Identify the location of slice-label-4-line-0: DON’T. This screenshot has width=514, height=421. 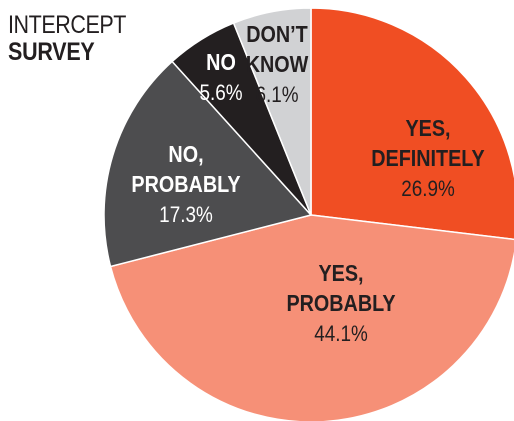
(277, 35).